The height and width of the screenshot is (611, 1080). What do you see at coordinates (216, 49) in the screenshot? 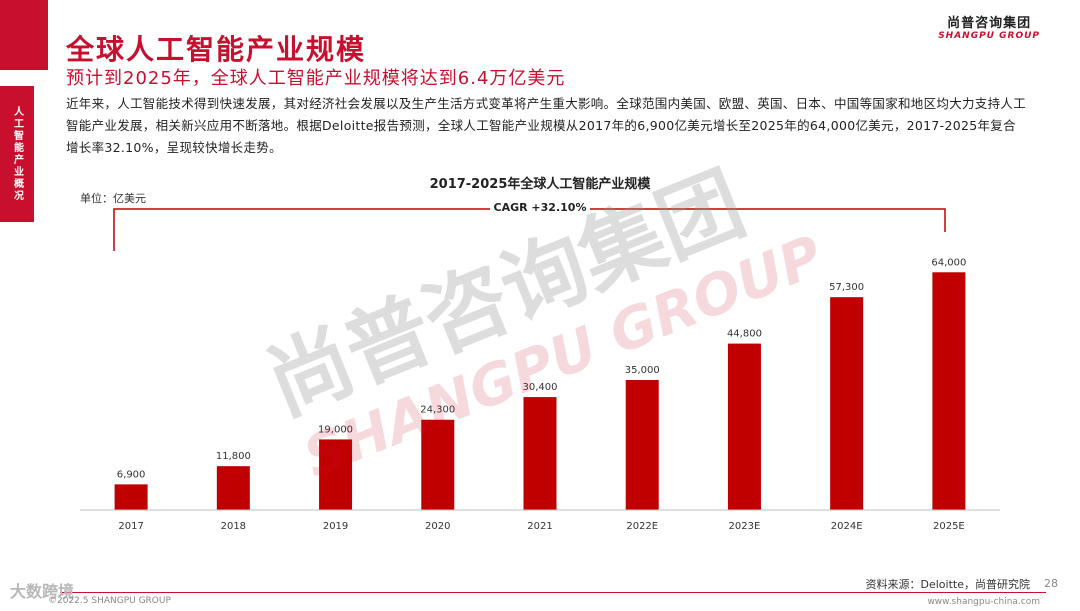
I see `page-title: 全球人工智能产业规模` at bounding box center [216, 49].